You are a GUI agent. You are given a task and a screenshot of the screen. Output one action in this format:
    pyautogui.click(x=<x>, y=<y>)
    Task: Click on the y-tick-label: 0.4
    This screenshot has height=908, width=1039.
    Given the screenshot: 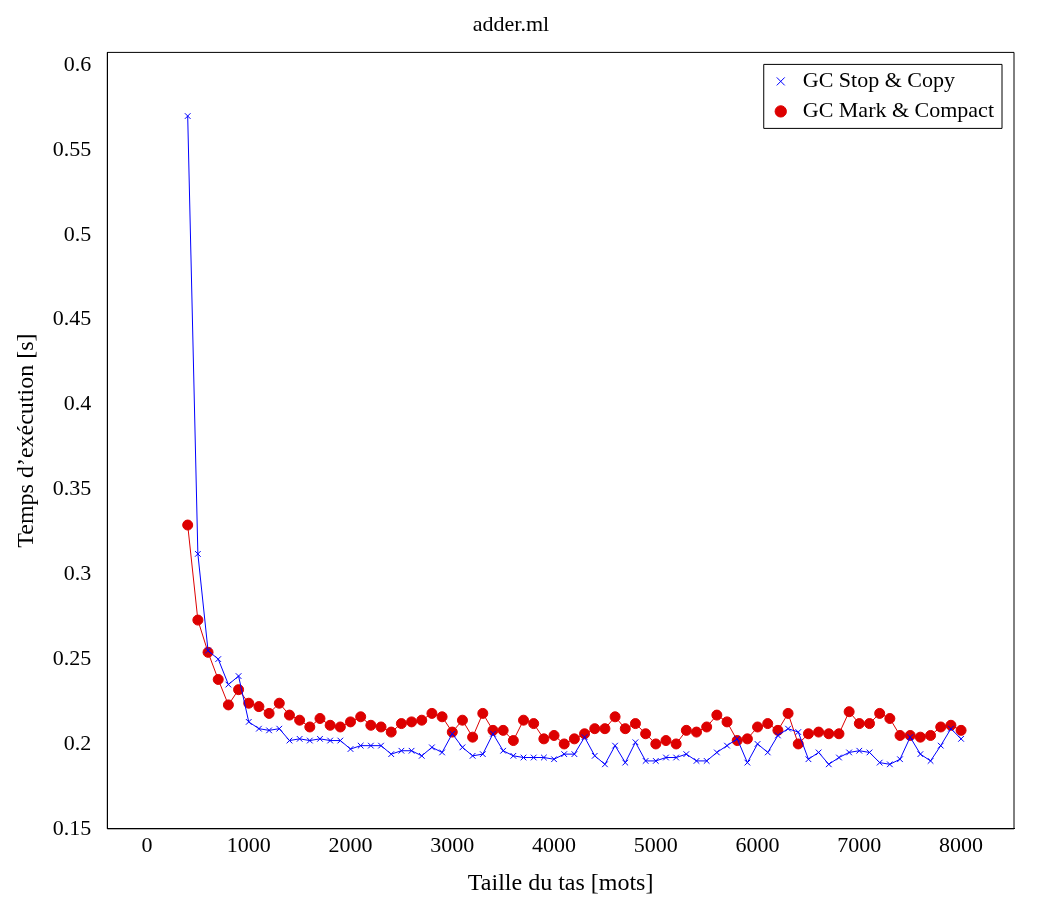 What is the action you would take?
    pyautogui.click(x=77, y=403)
    